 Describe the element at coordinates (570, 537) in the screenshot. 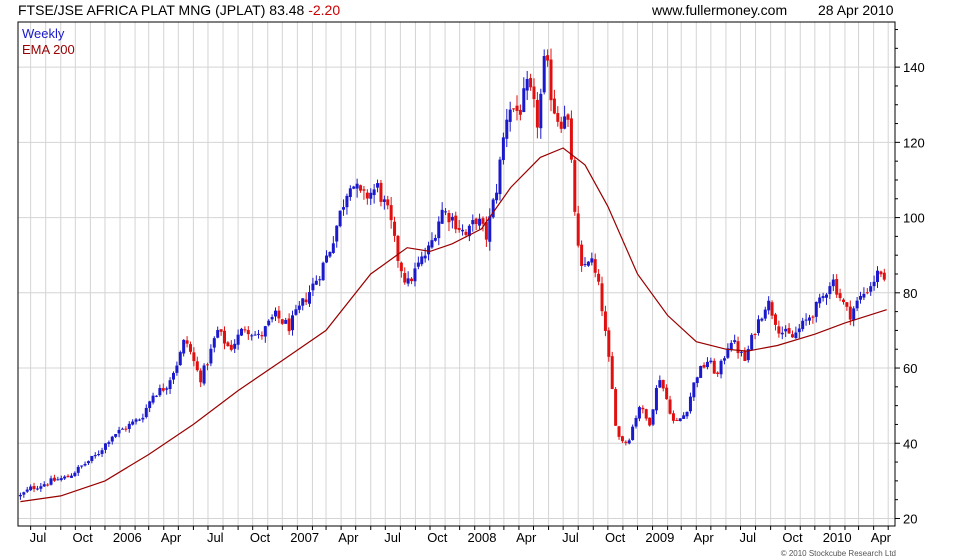

I see `x-tick-label: Jul` at that location.